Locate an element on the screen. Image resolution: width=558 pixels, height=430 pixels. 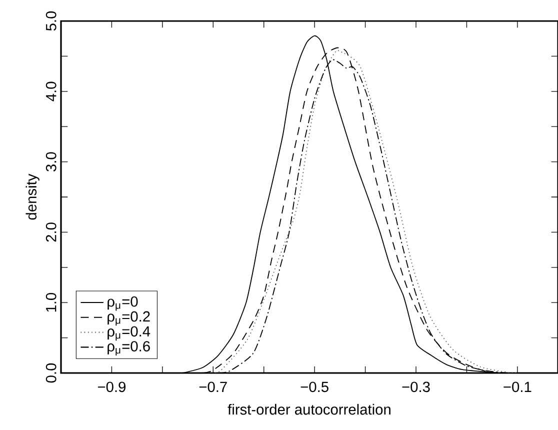
y-tick-label: 3.0 is located at coordinates (51, 162).